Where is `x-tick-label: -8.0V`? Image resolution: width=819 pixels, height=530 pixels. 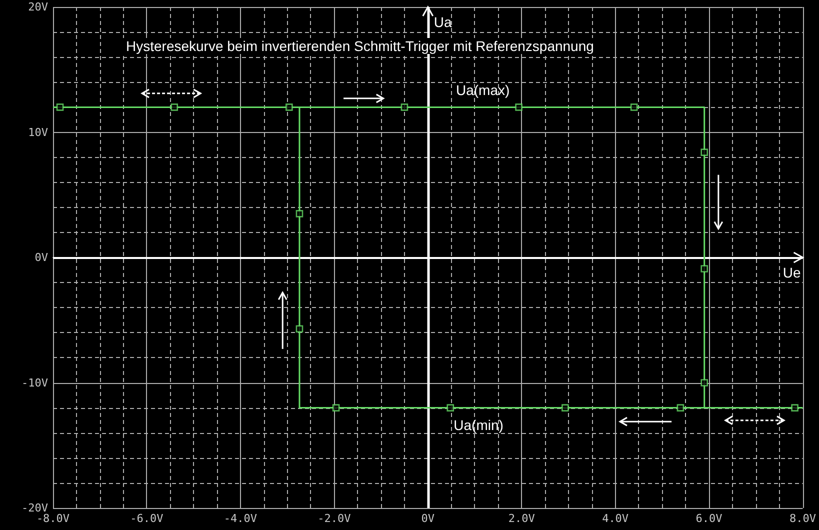
x-tick-label: -8.0V is located at coordinates (53, 518).